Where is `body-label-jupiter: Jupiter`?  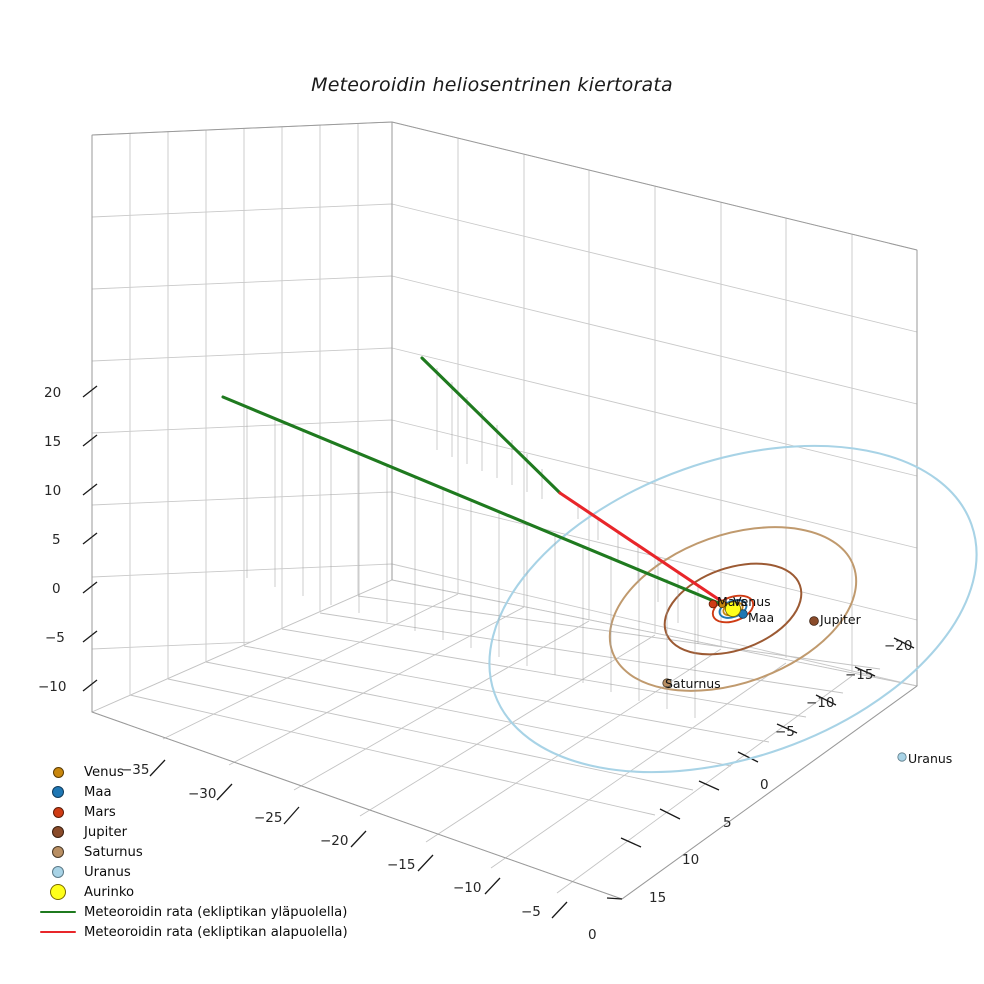 body-label-jupiter: Jupiter is located at coordinates (840, 619).